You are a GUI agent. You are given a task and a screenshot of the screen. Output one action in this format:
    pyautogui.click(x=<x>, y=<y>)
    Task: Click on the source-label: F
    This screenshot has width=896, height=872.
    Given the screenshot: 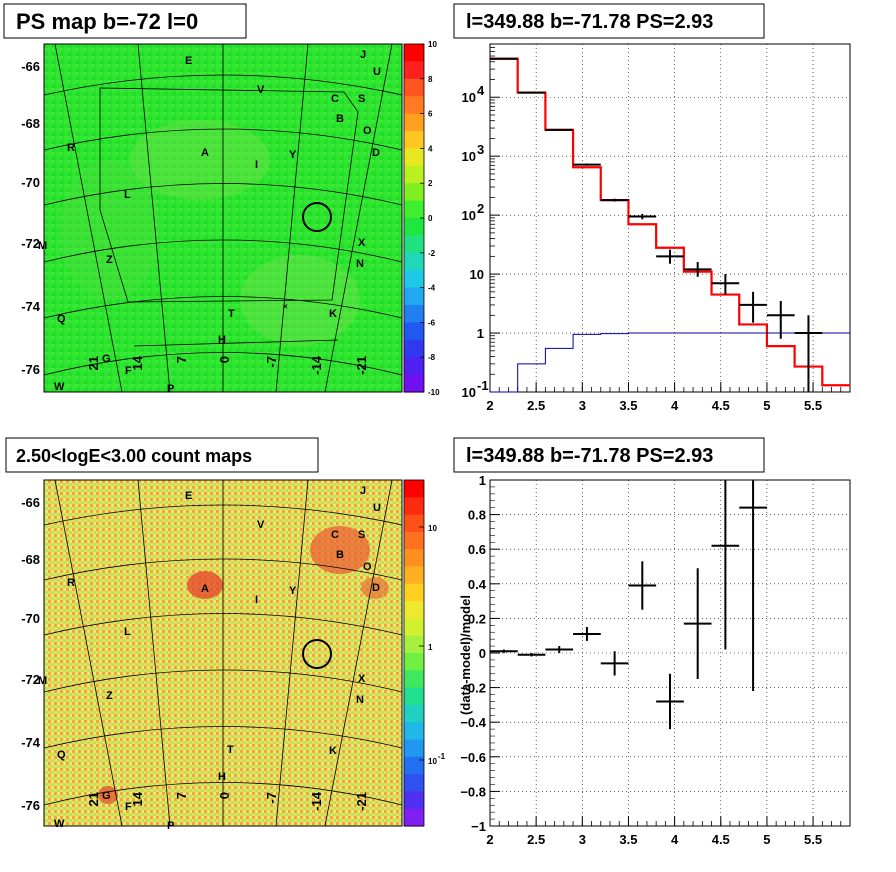 What is the action you would take?
    pyautogui.click(x=128, y=371)
    